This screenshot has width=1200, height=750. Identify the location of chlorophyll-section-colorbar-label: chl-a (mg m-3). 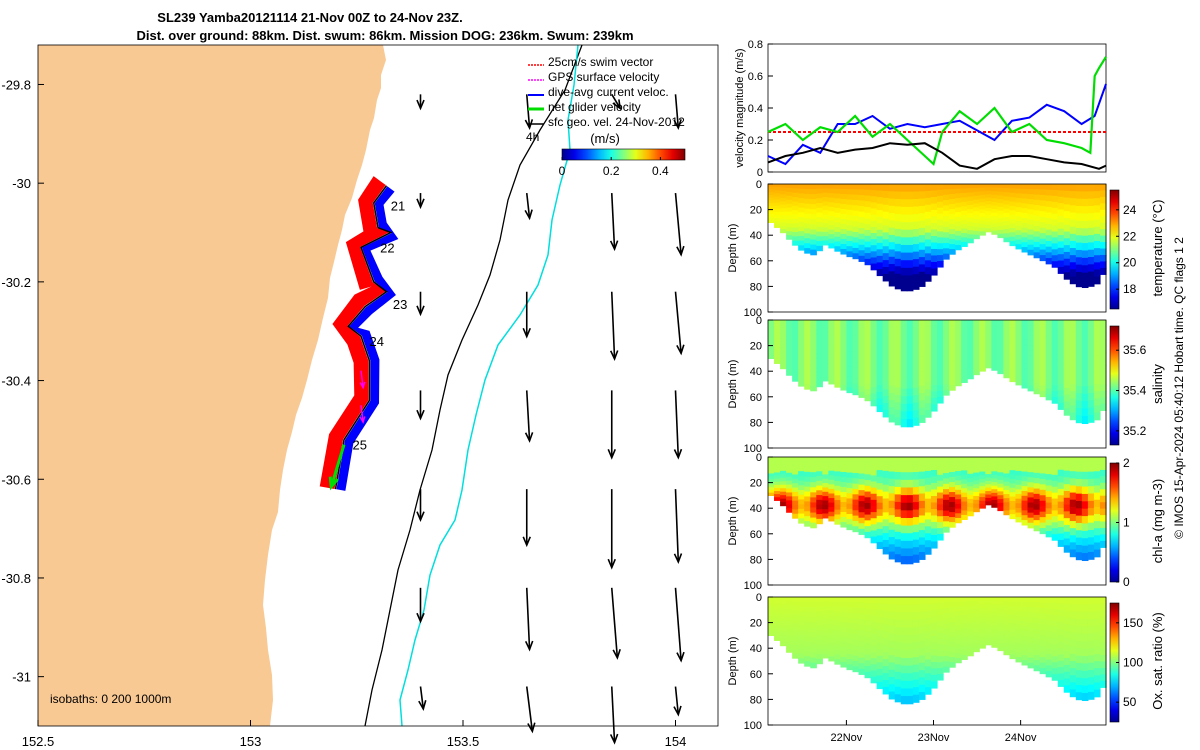
(1157, 521).